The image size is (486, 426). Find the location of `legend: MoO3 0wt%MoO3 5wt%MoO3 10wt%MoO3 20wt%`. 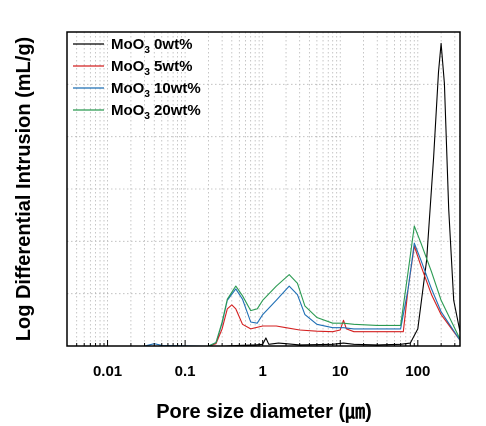

legend: MoO3 0wt%MoO3 5wt%MoO3 10wt%MoO3 20wt% is located at coordinates (137, 79).